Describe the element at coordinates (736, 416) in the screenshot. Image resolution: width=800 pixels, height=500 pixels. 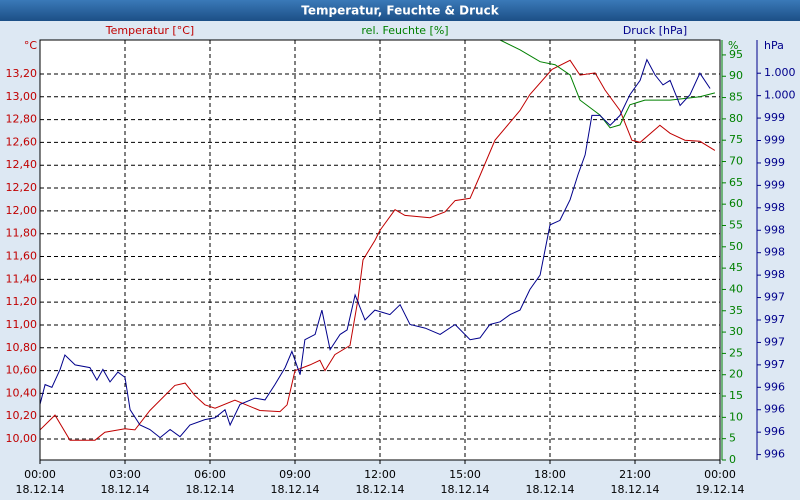
I see `y2-tick-label: 10` at that location.